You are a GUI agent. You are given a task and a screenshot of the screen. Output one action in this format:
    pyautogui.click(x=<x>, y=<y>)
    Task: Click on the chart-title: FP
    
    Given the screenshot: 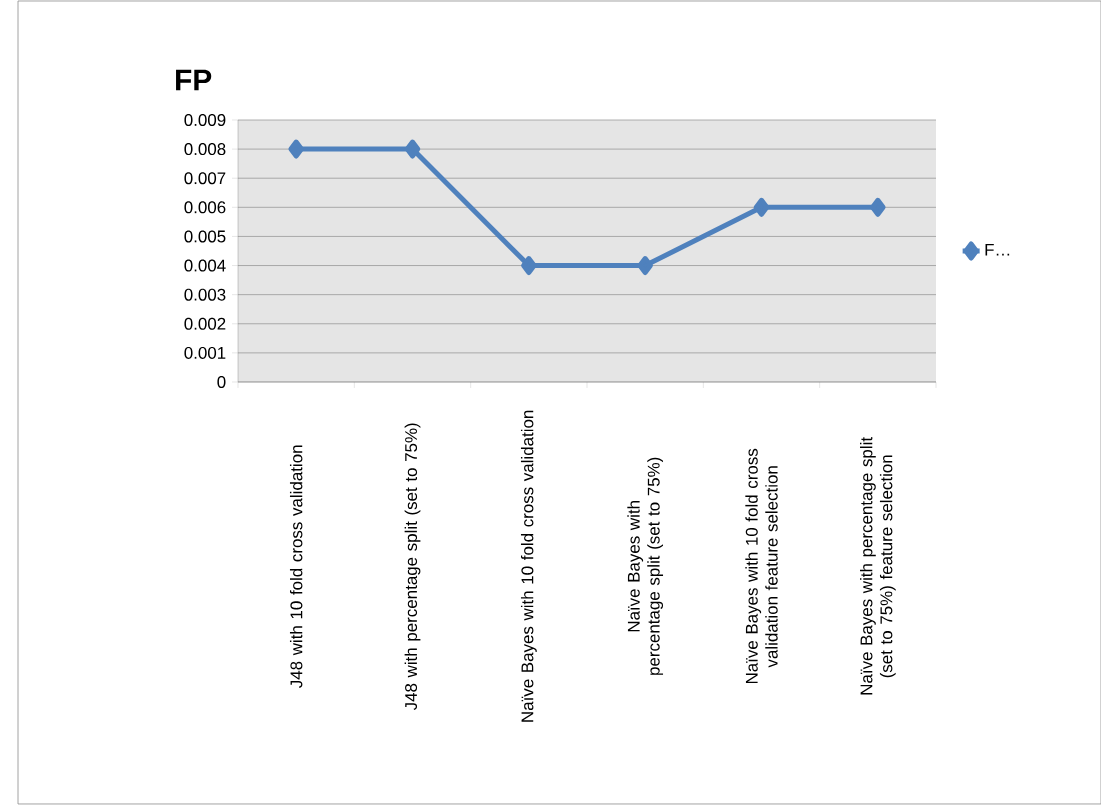 What is the action you would take?
    pyautogui.click(x=194, y=80)
    